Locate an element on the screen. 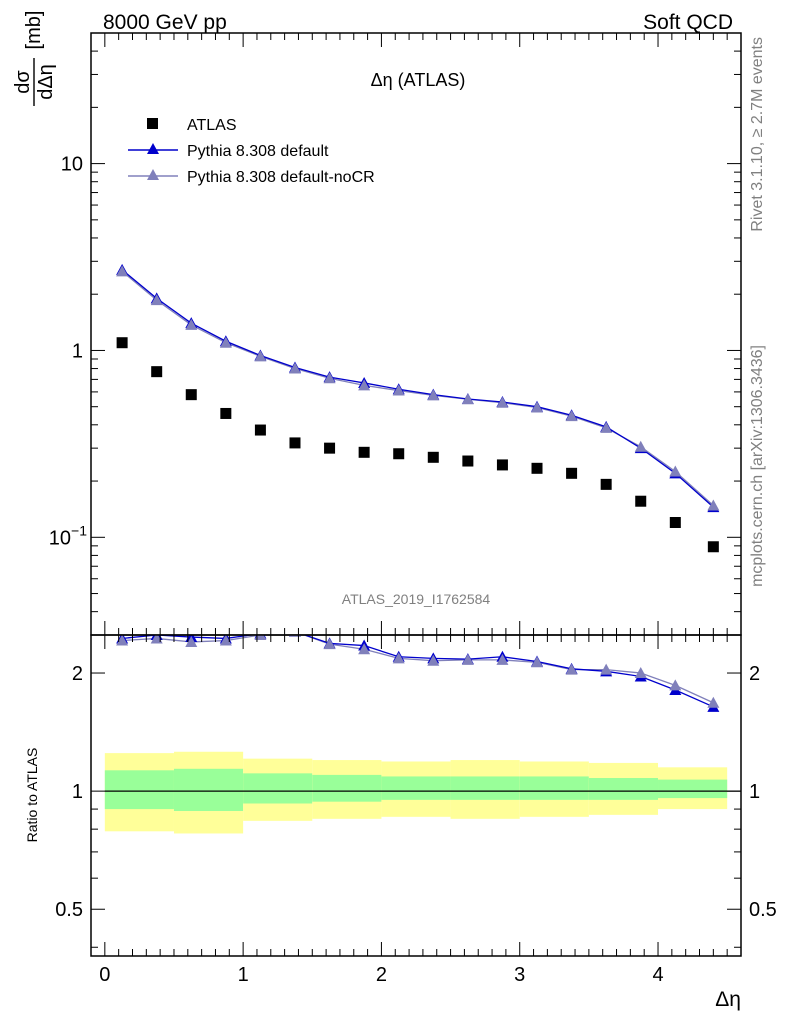  y-tick-label: 10−1 is located at coordinates (68, 535).